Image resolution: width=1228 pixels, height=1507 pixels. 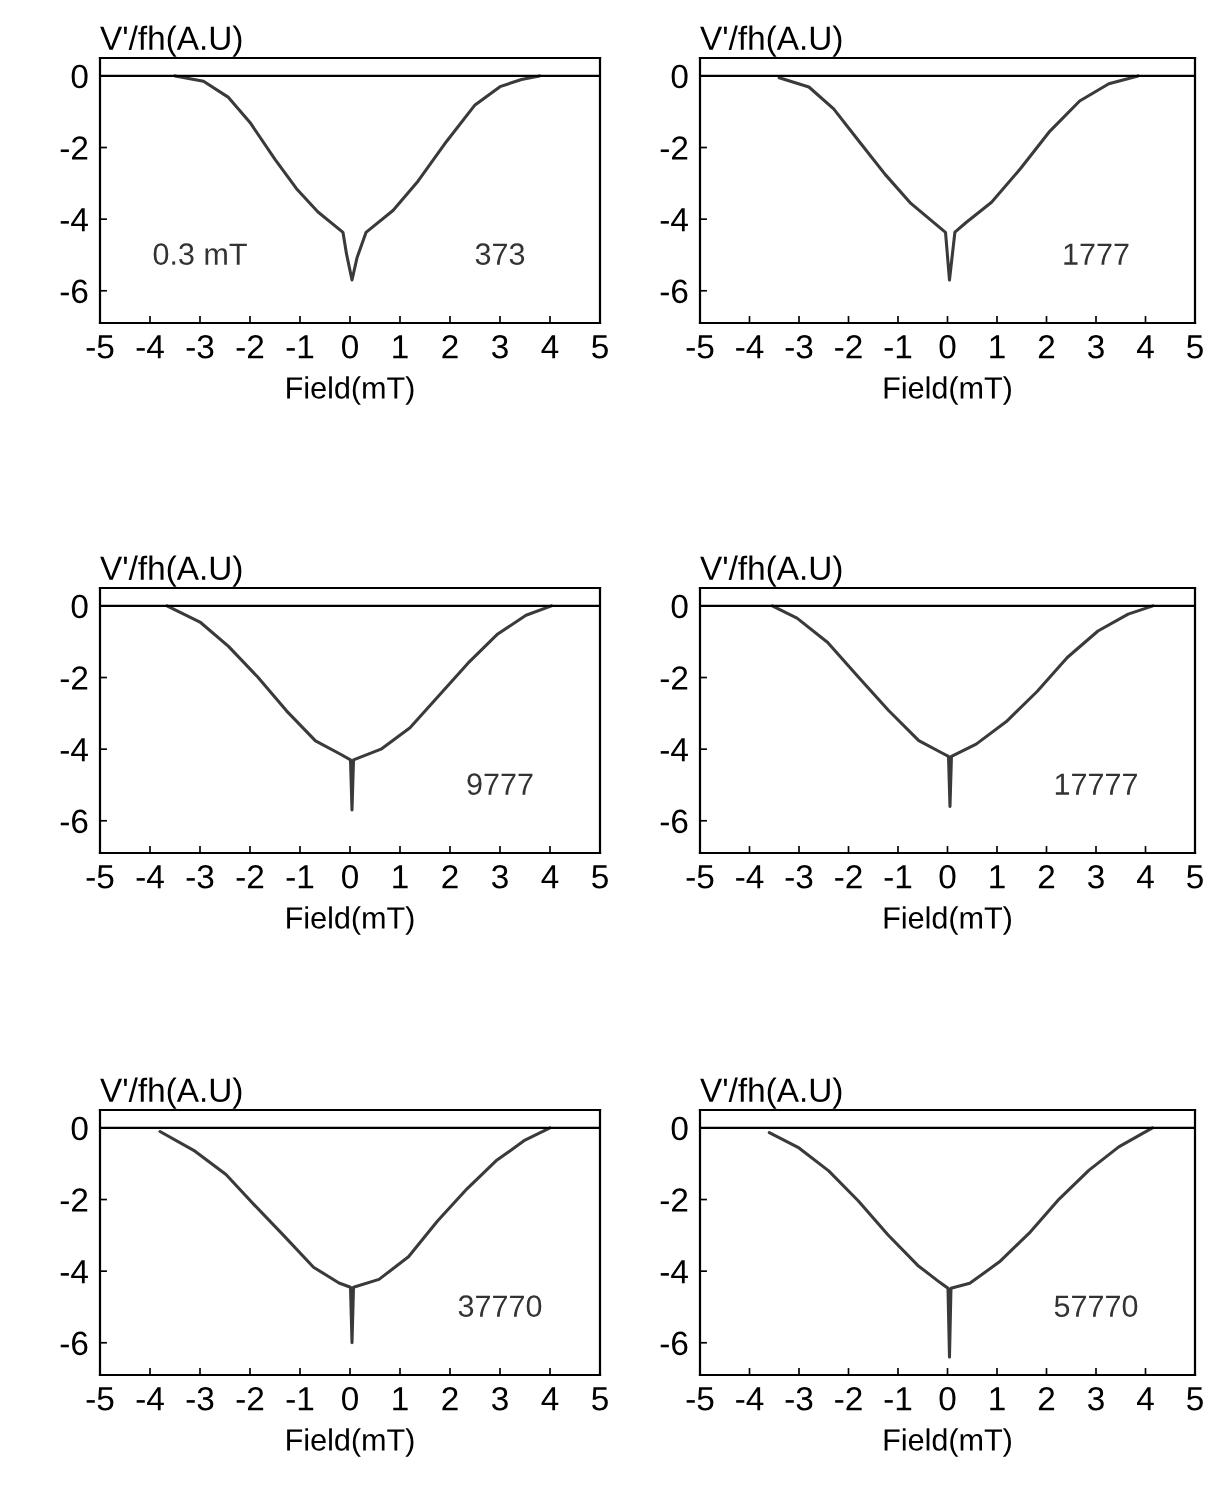 I want to click on annotation: 57770, so click(x=1096, y=1306).